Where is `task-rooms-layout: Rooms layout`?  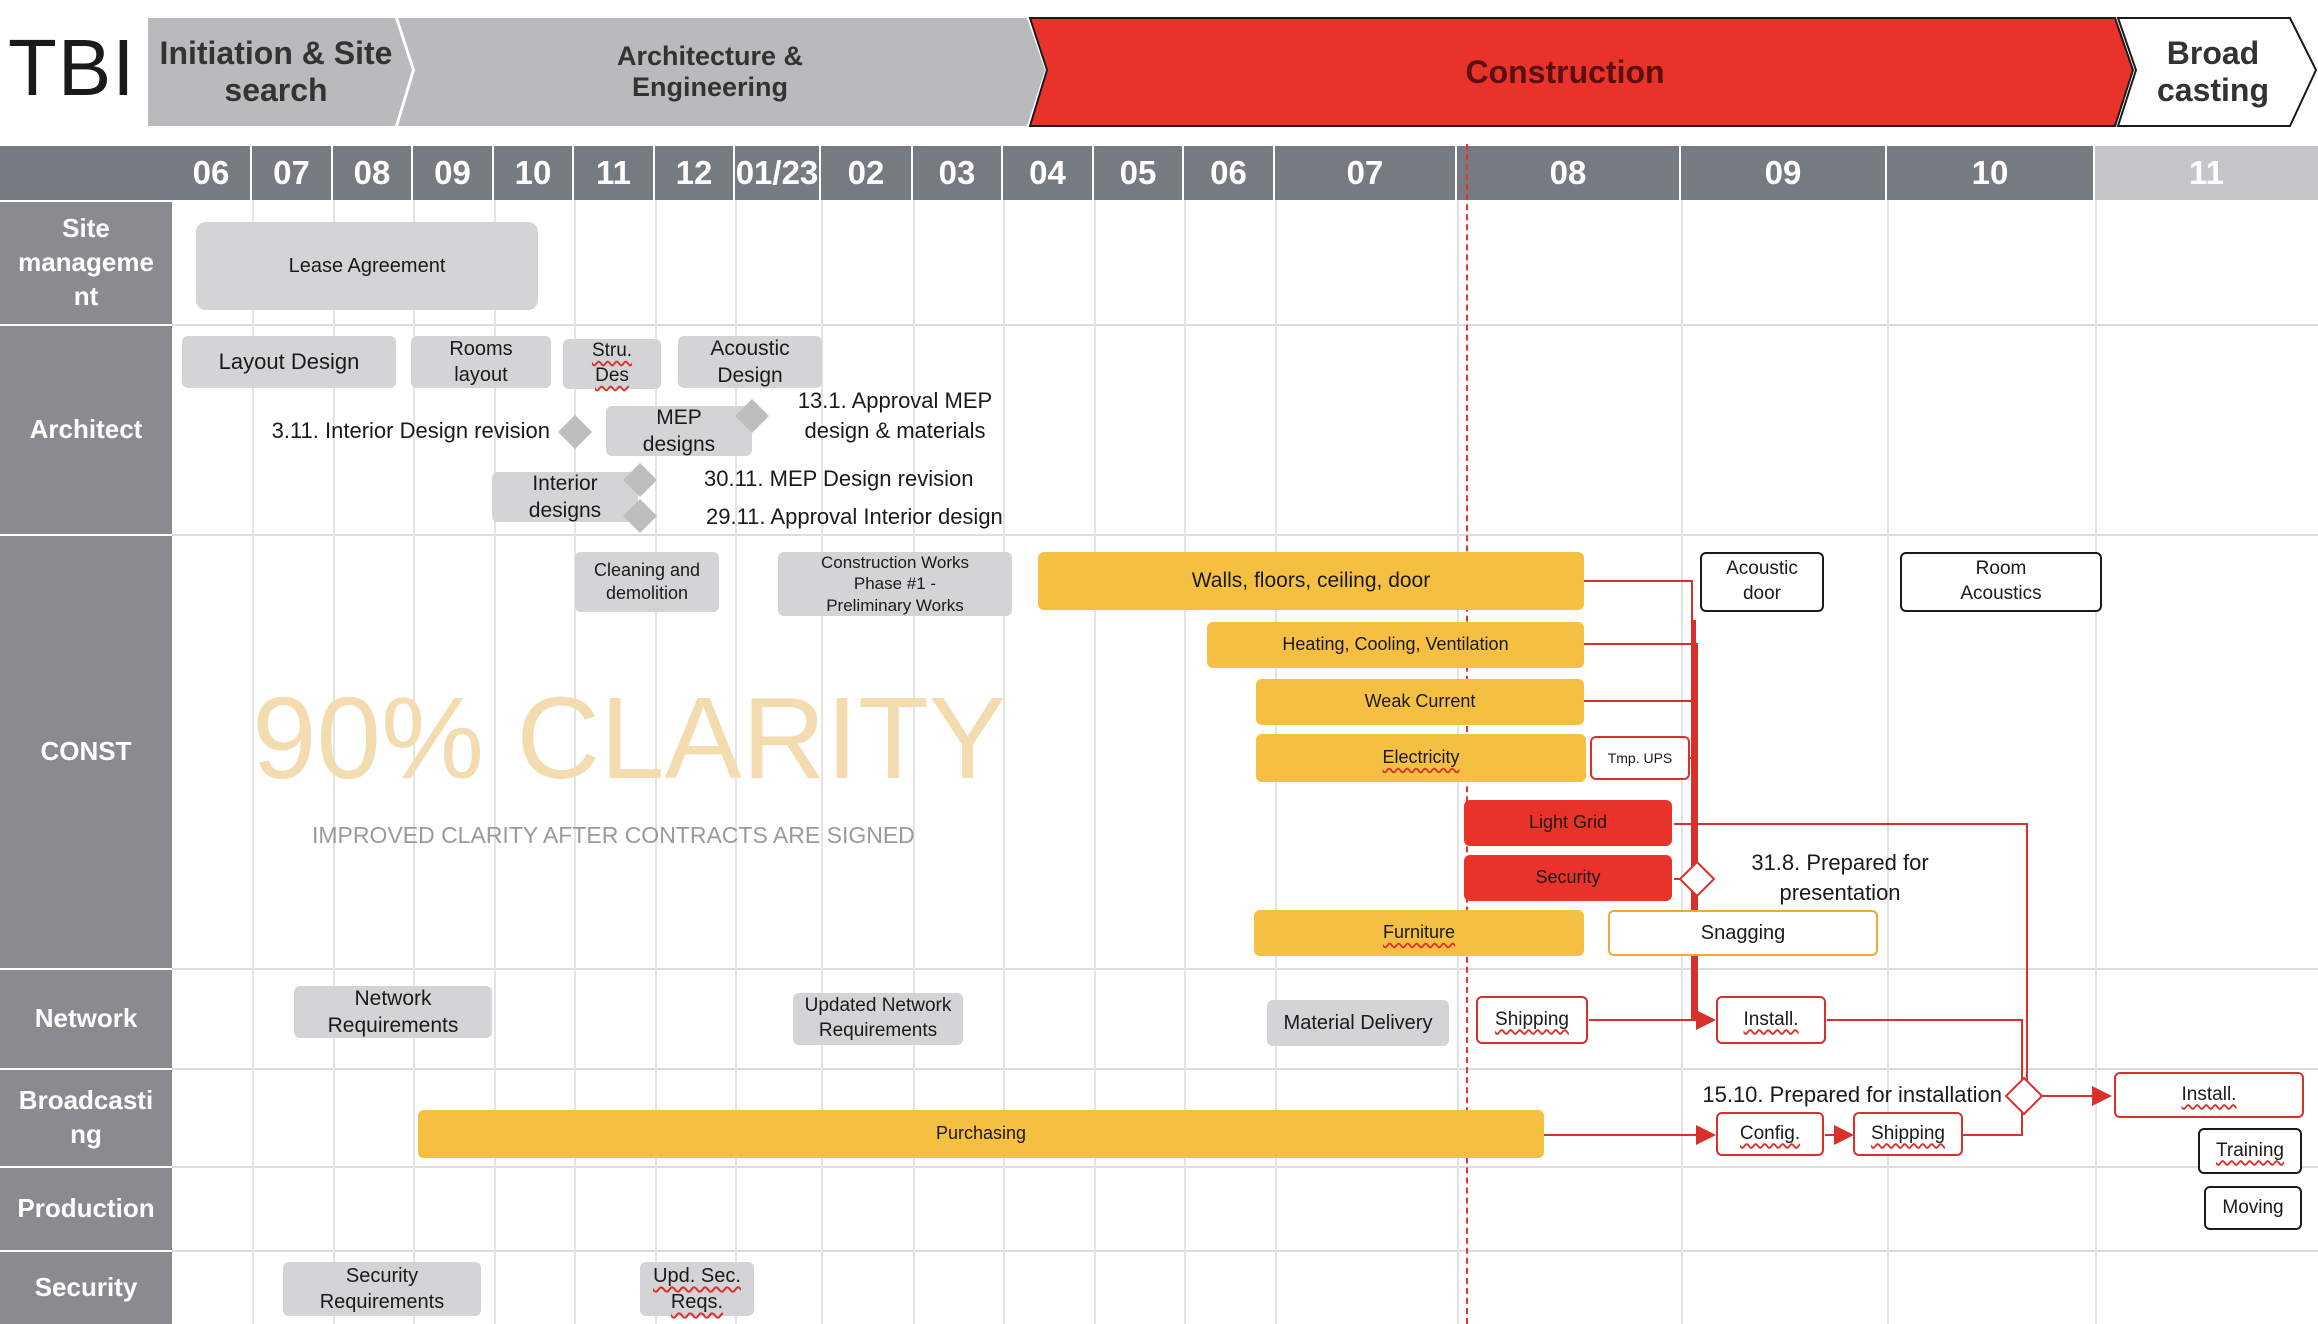 task-rooms-layout: Rooms layout is located at coordinates (481, 362).